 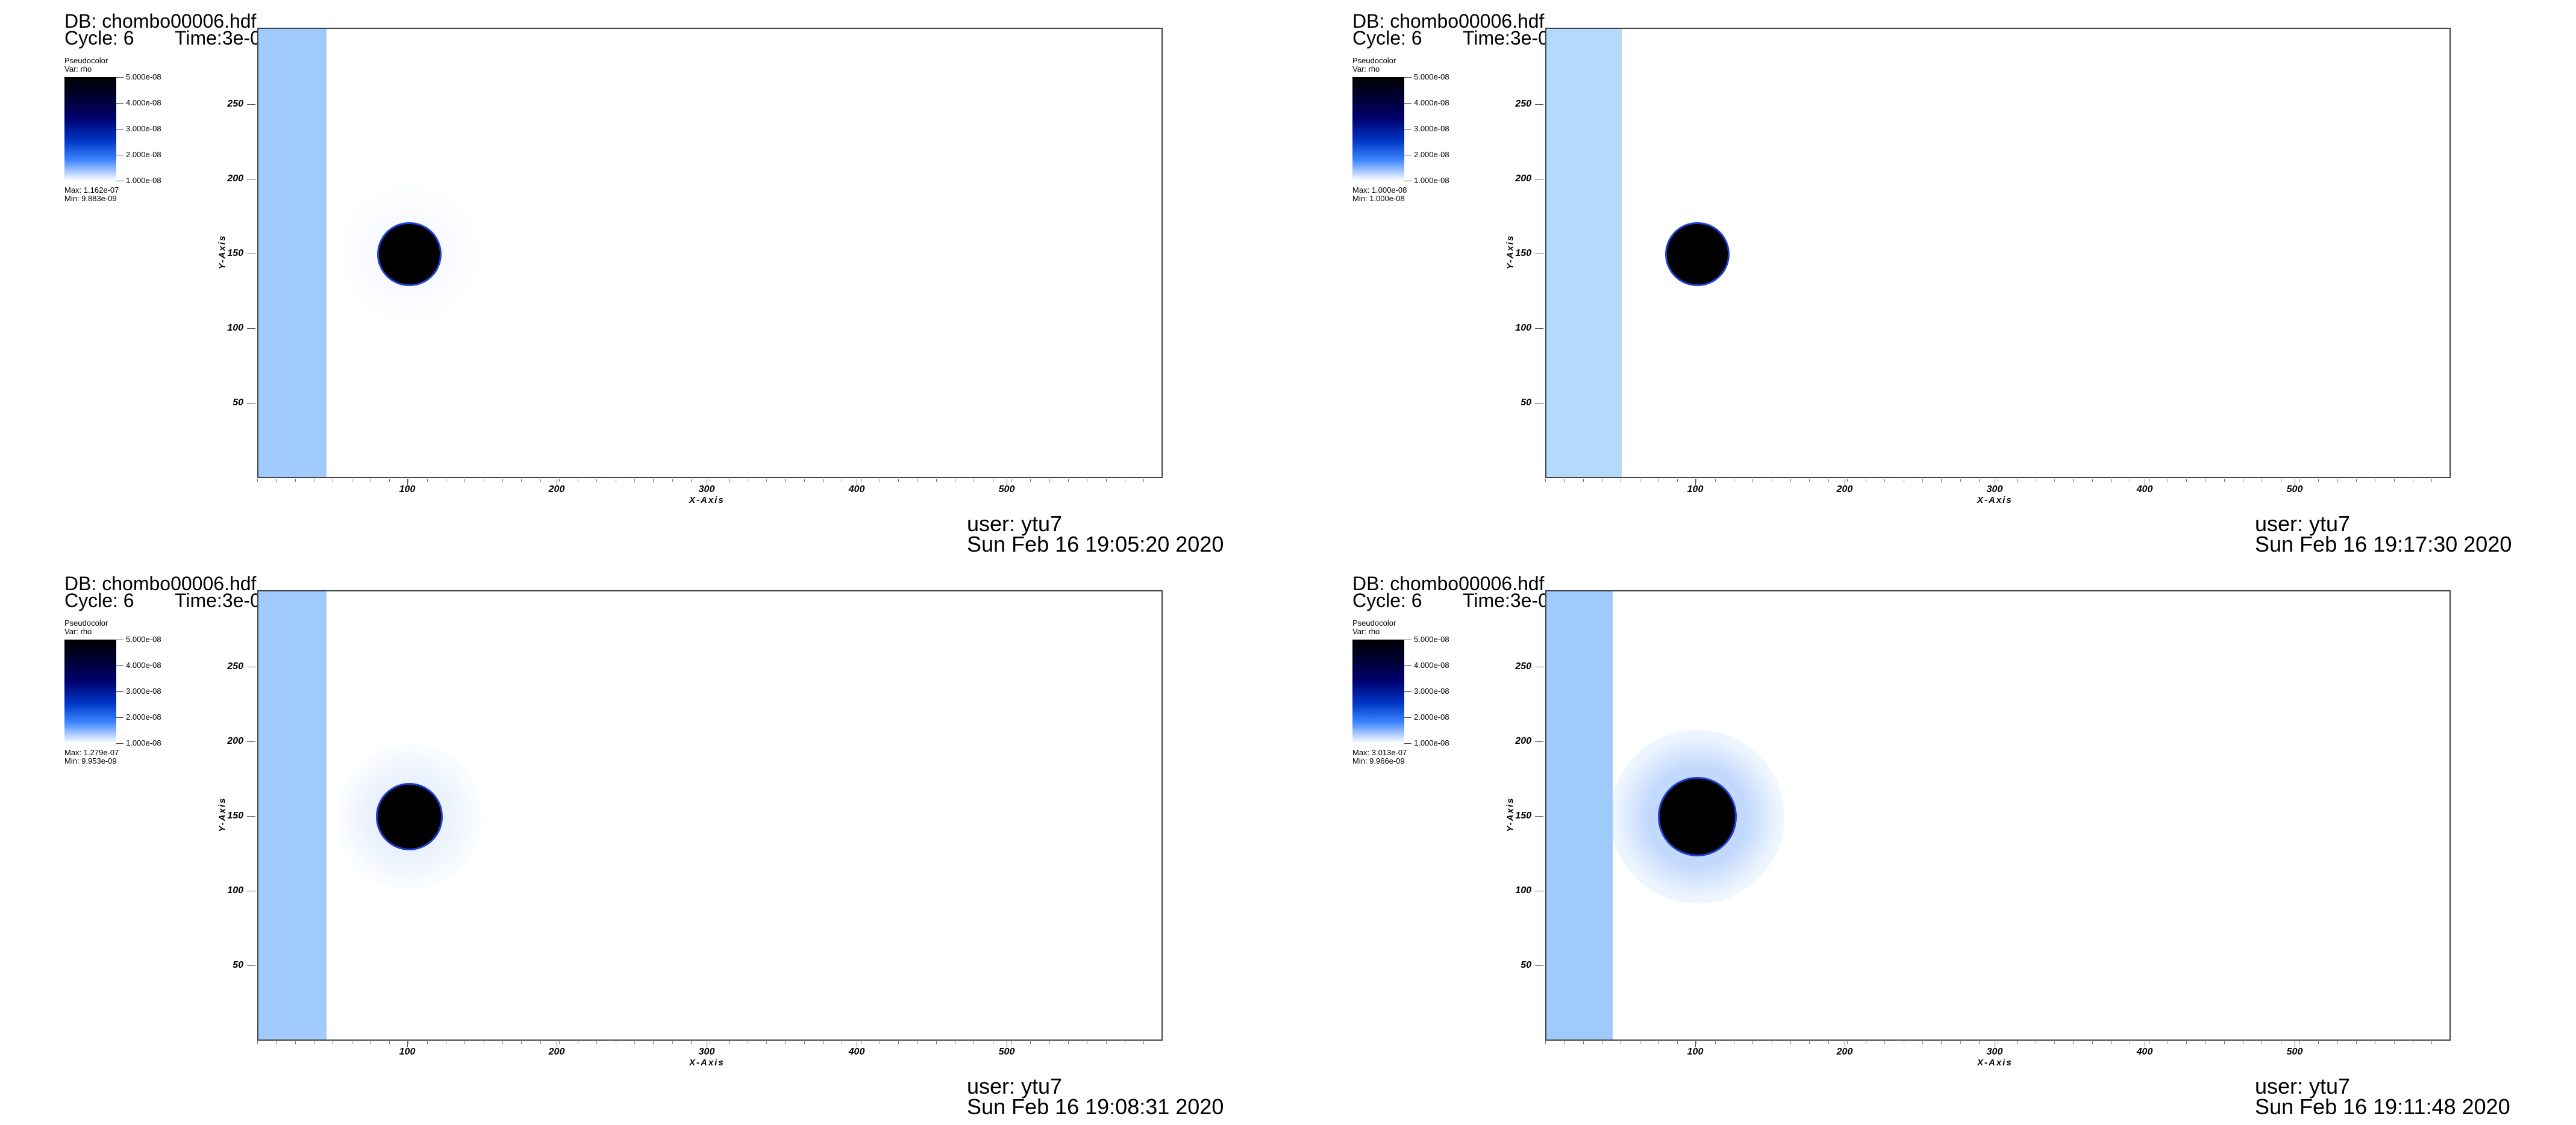 I want to click on y-tick-mark, so click(x=251, y=104).